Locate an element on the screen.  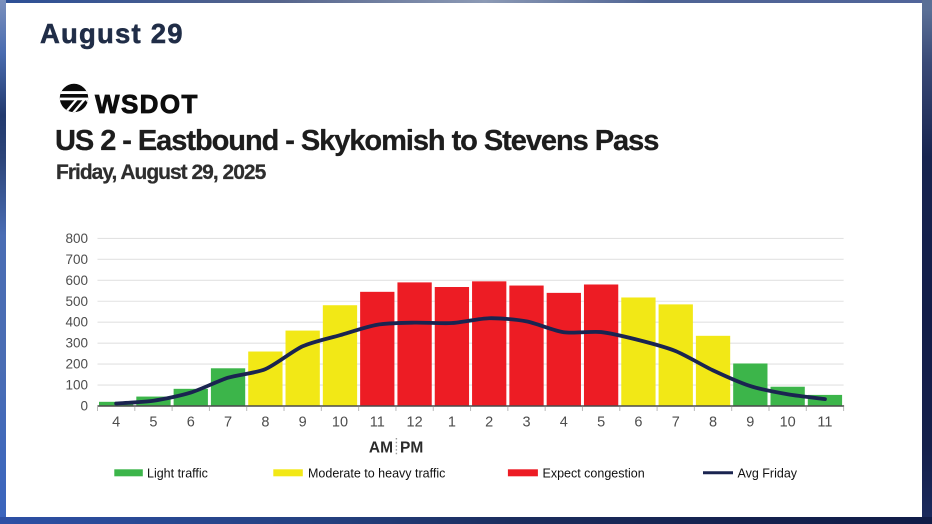
svg-text: 200 is located at coordinates (76, 364).